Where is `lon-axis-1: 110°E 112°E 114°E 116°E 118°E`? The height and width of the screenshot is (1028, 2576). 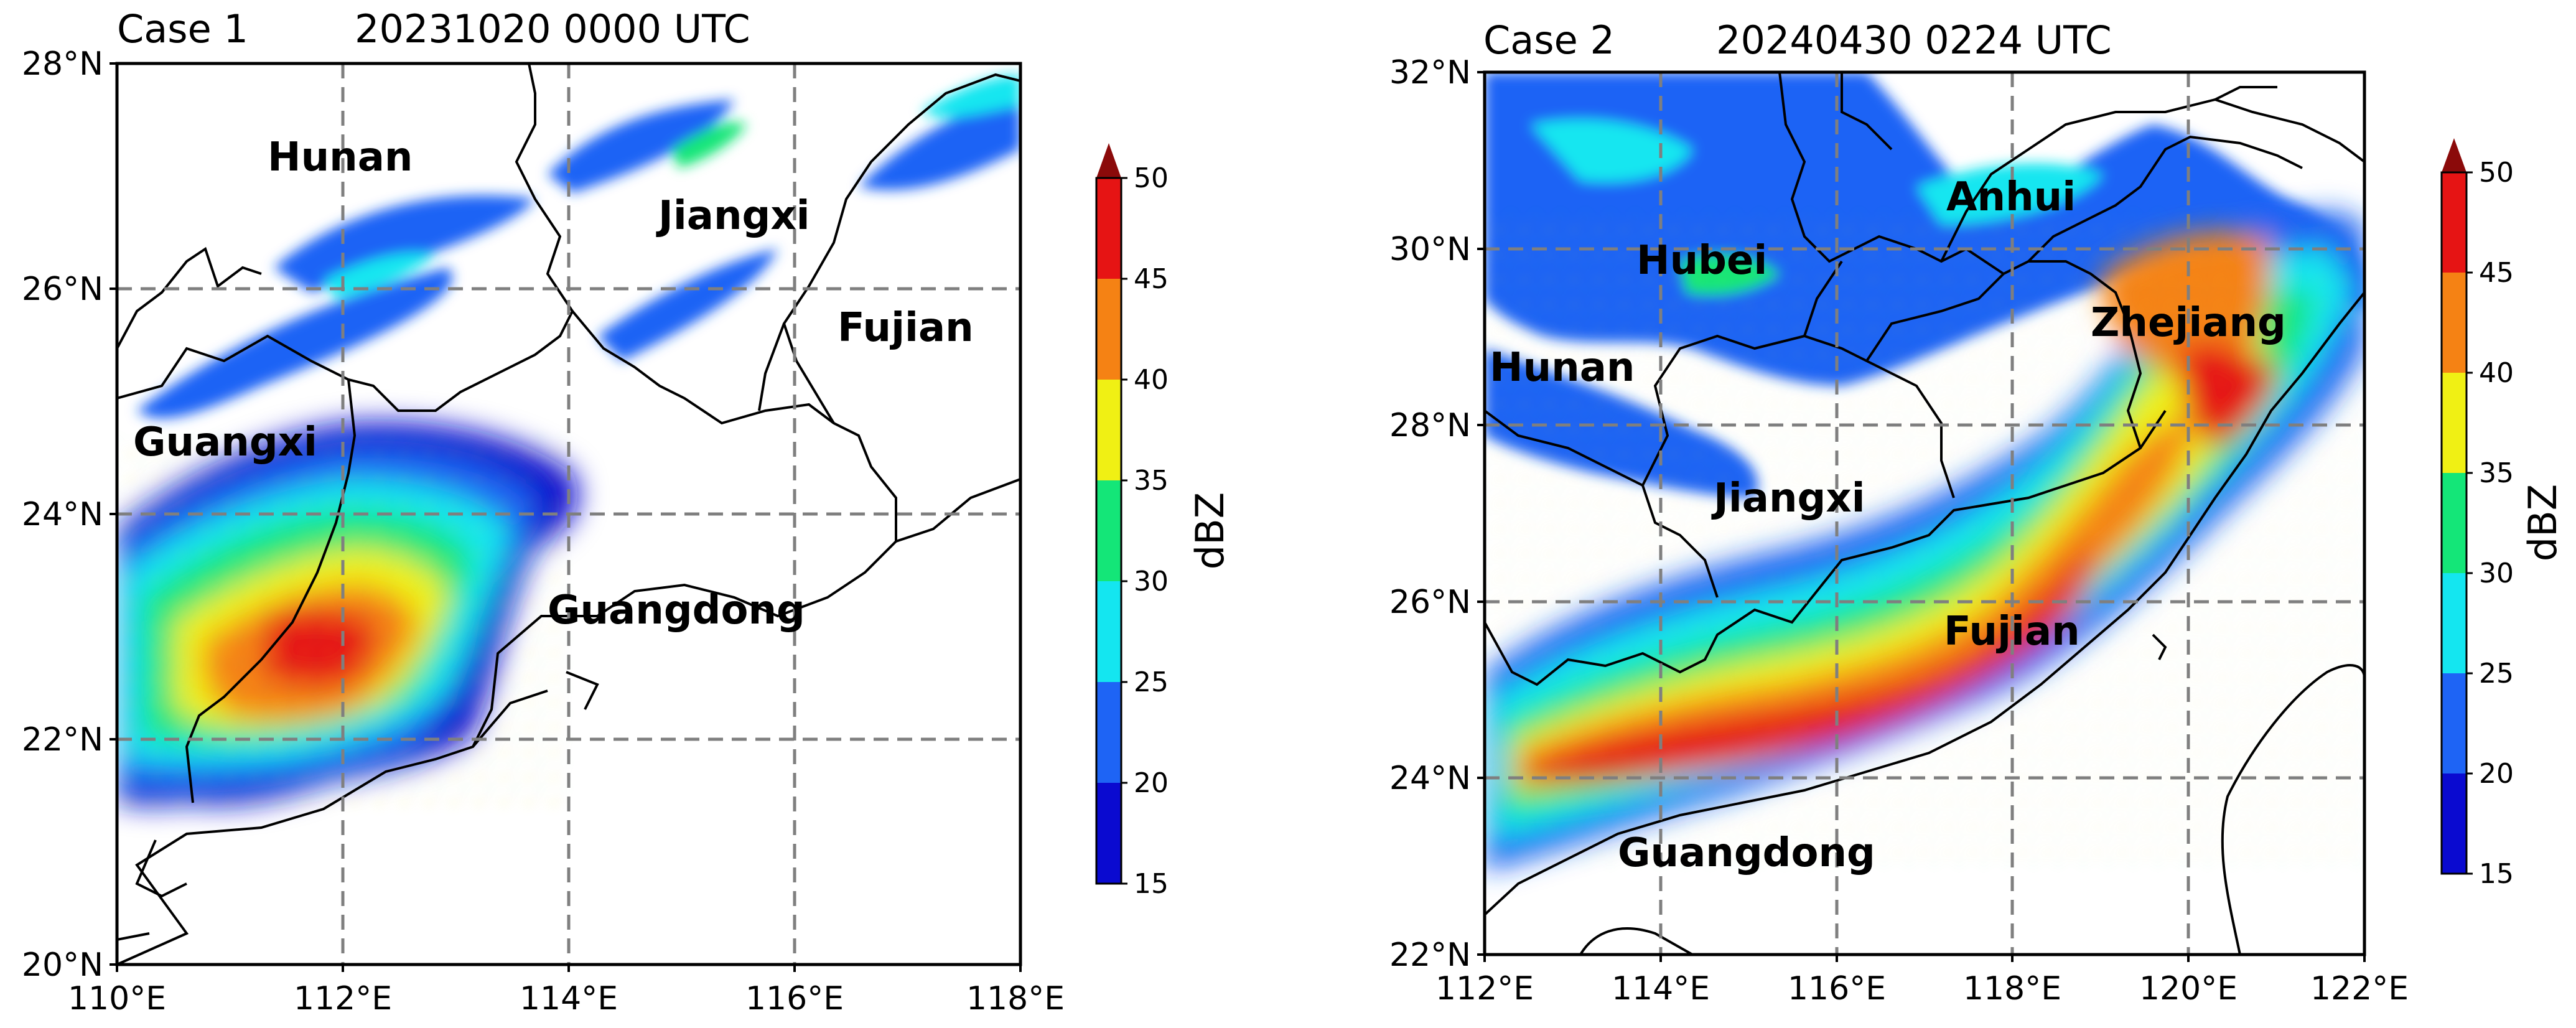 lon-axis-1: 110°E 112°E 114°E 116°E 118°E is located at coordinates (566, 991).